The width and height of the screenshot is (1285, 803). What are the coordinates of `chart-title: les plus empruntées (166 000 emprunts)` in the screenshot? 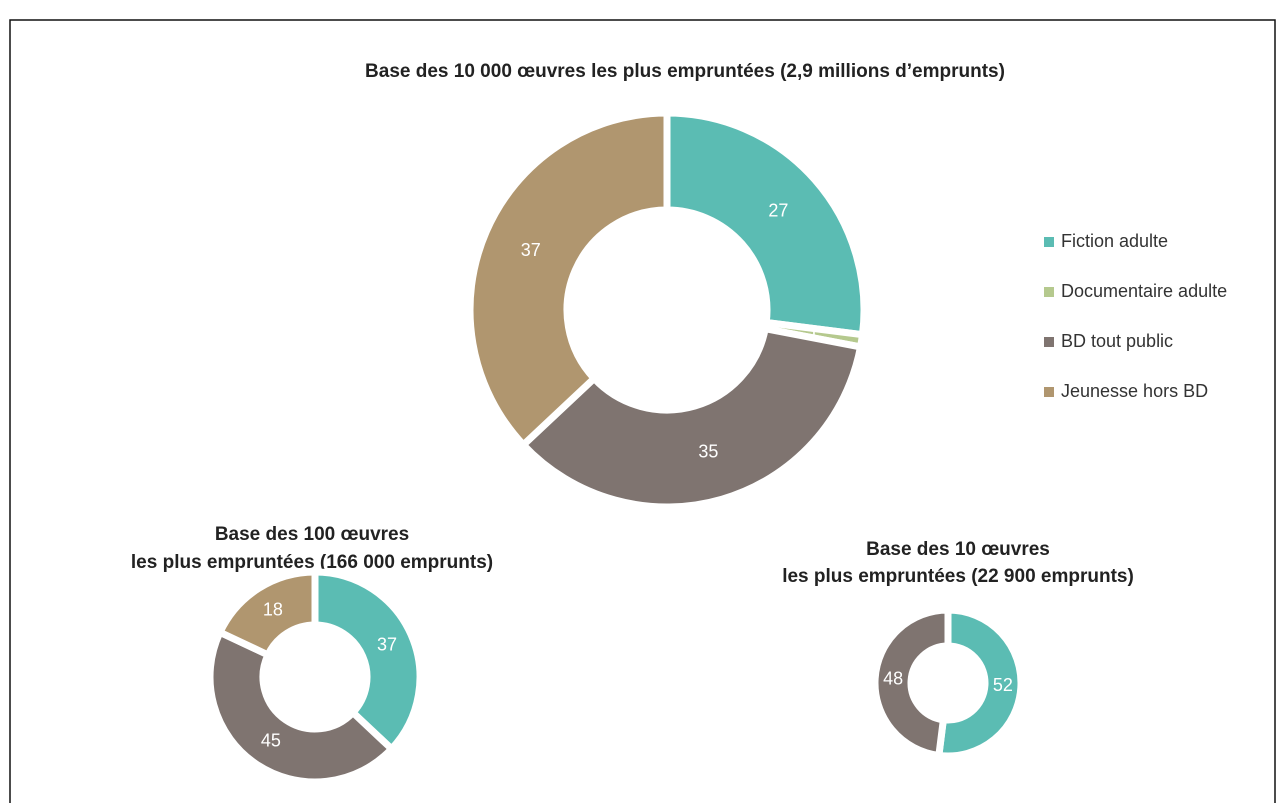 It's located at (312, 562).